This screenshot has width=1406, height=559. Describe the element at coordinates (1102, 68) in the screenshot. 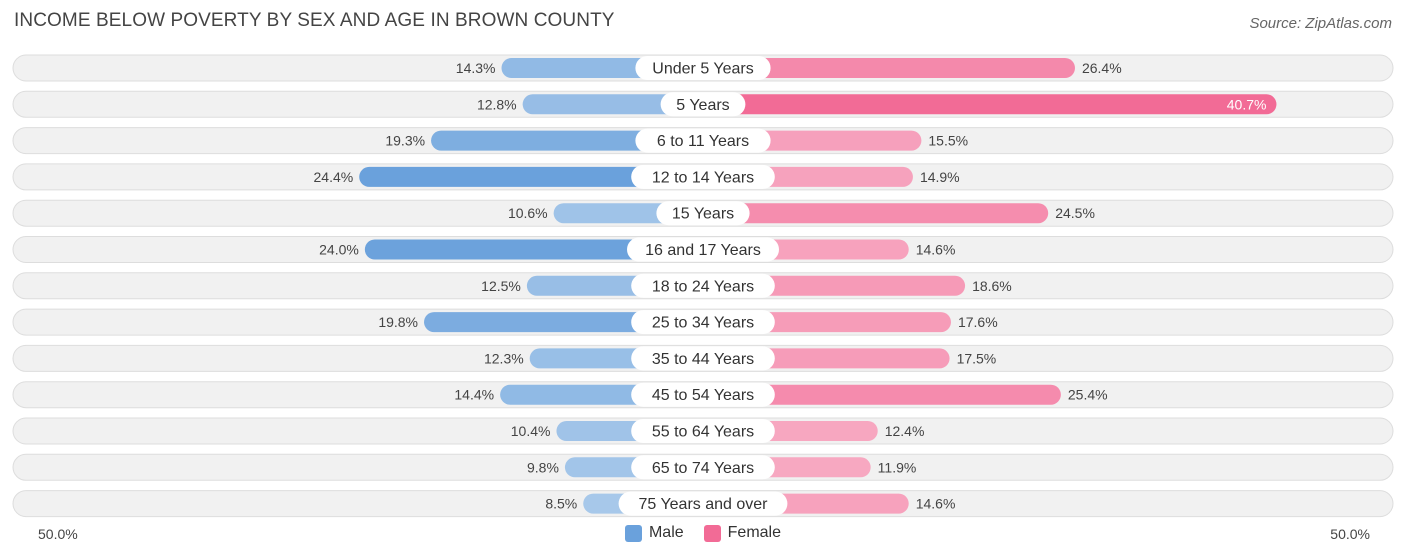

I see `female-value-label: 26.4%` at that location.